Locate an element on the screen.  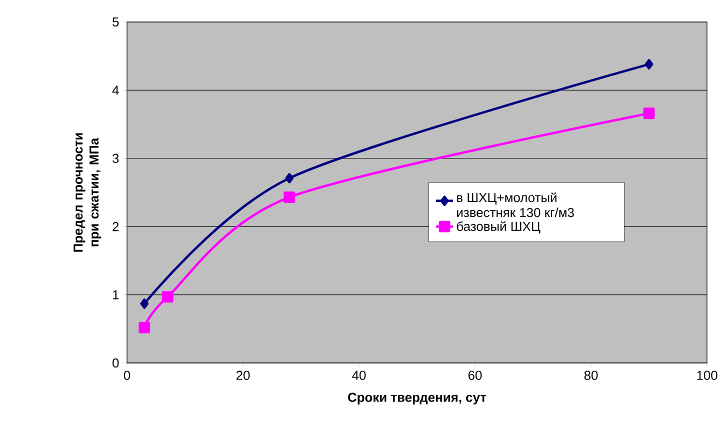
y-tick-label: 2 is located at coordinates (115, 227).